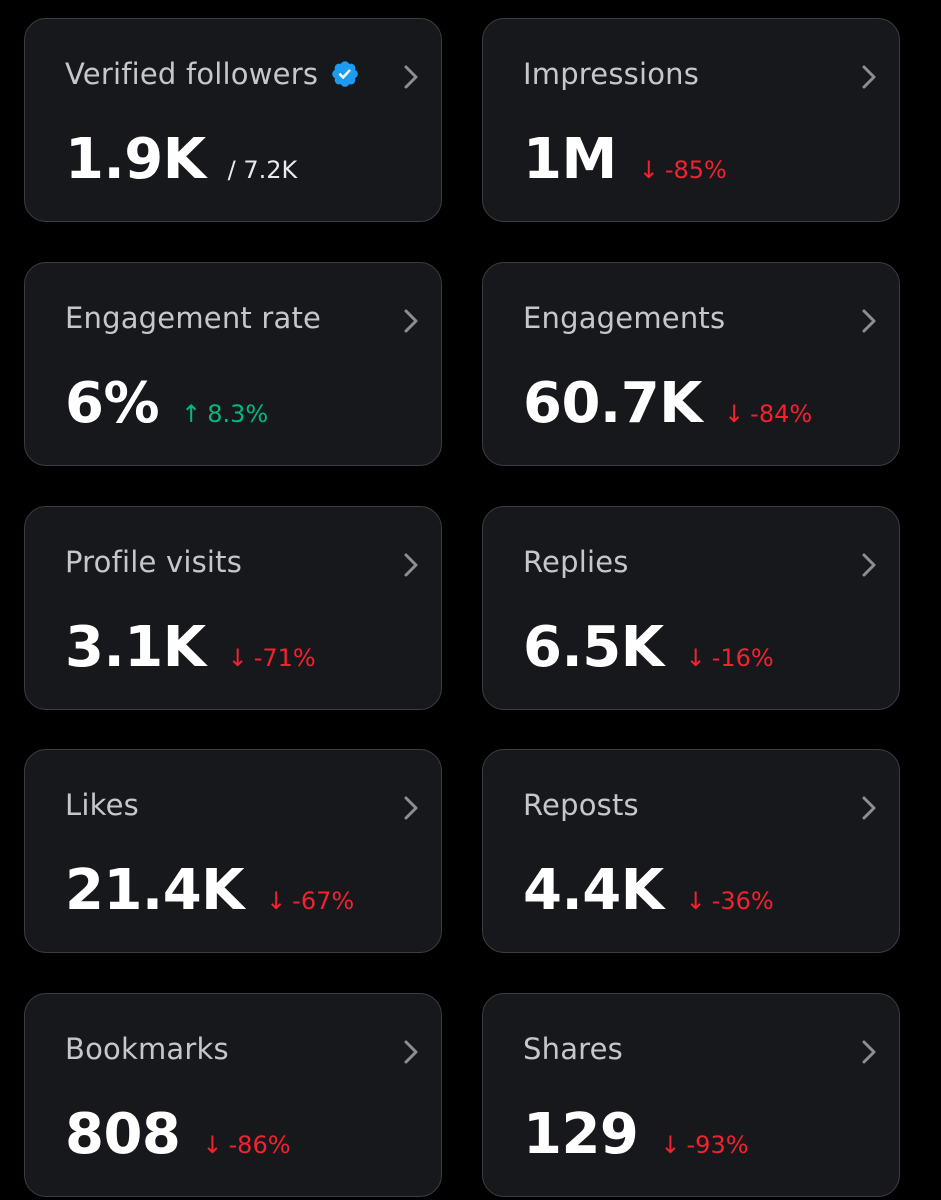 This screenshot has width=941, height=1200. I want to click on metric-row: 129 ↓ -93%, so click(636, 1134).